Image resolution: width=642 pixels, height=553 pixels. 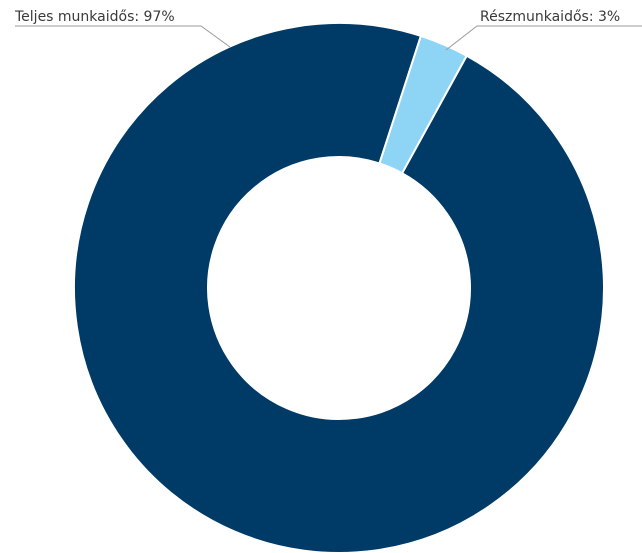 I want to click on label-reszmunkaidos: Részmunkaidős: 3%, so click(x=550, y=17).